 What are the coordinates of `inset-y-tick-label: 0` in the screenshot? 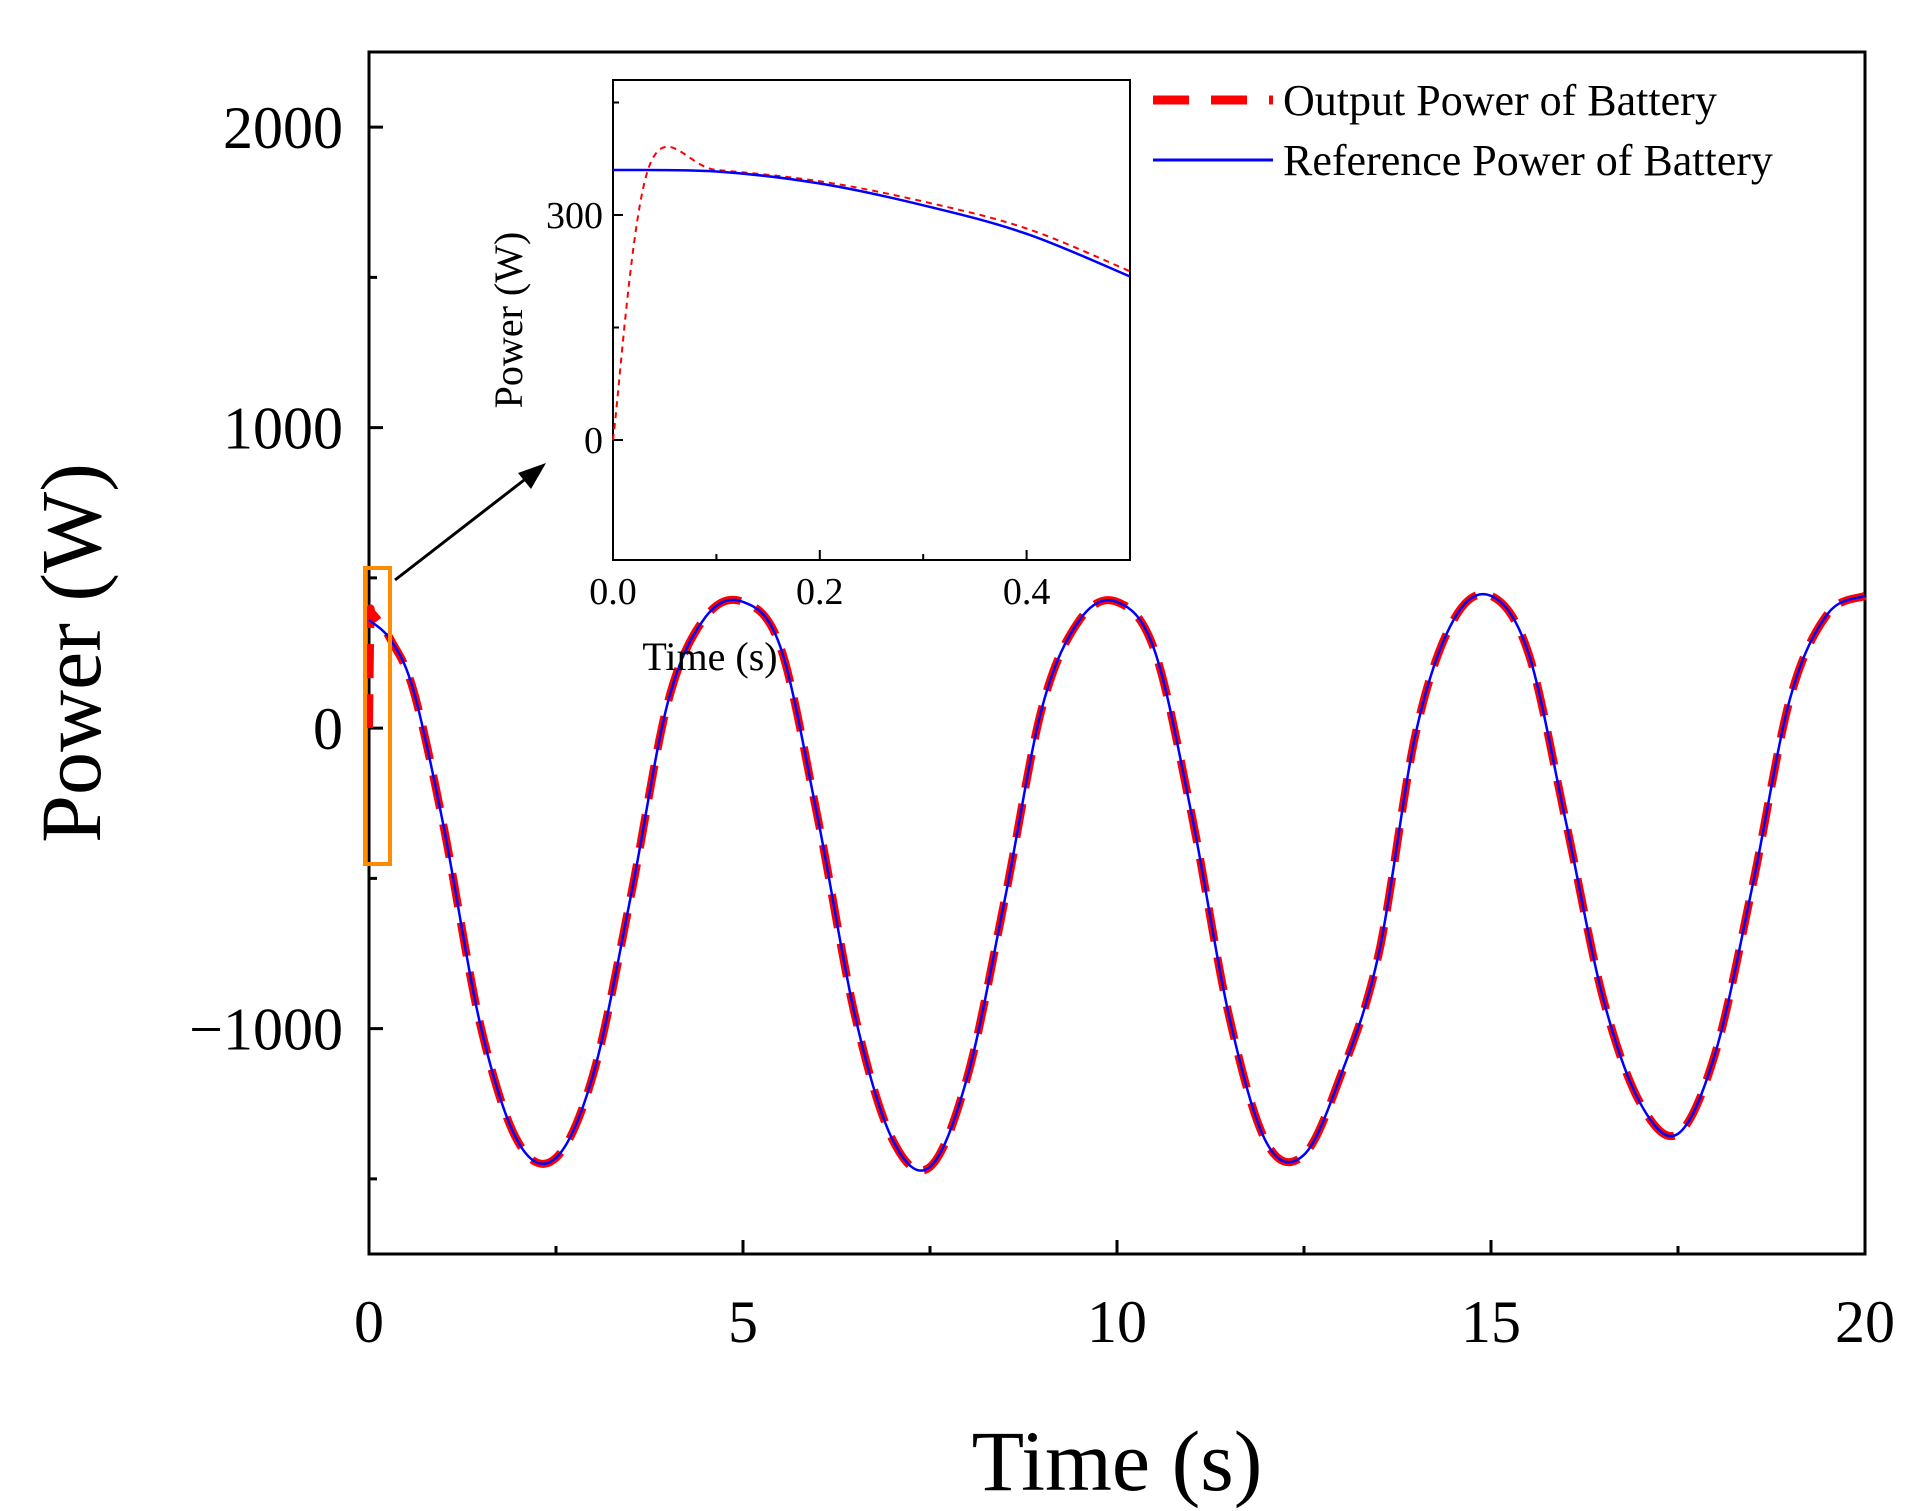 It's located at (593, 441).